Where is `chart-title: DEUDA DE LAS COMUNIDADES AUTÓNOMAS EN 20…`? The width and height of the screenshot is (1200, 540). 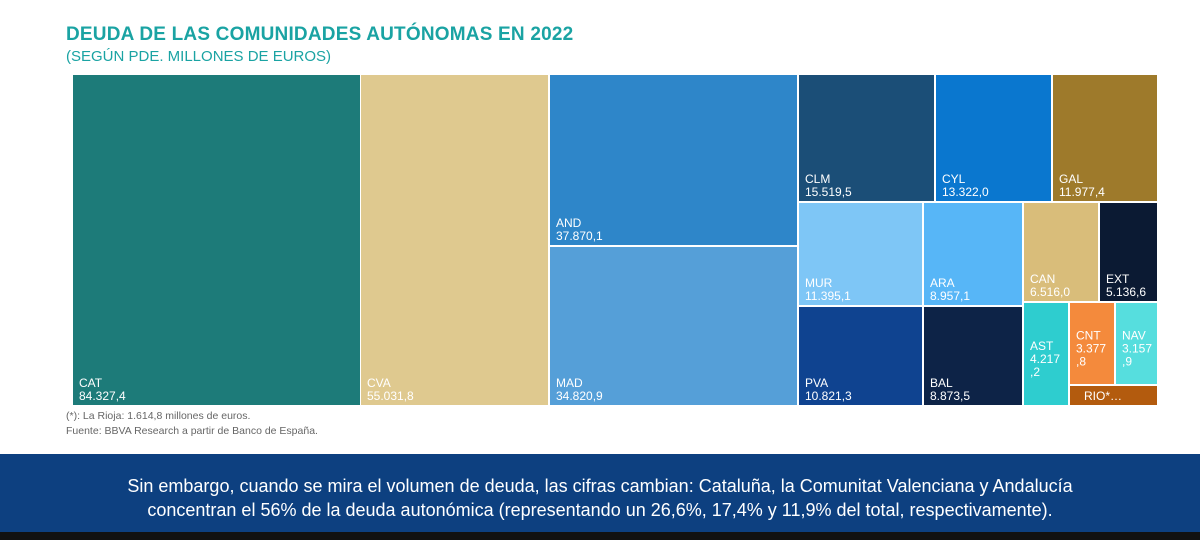 chart-title: DEUDA DE LAS COMUNIDADES AUTÓNOMAS EN 20… is located at coordinates (320, 34).